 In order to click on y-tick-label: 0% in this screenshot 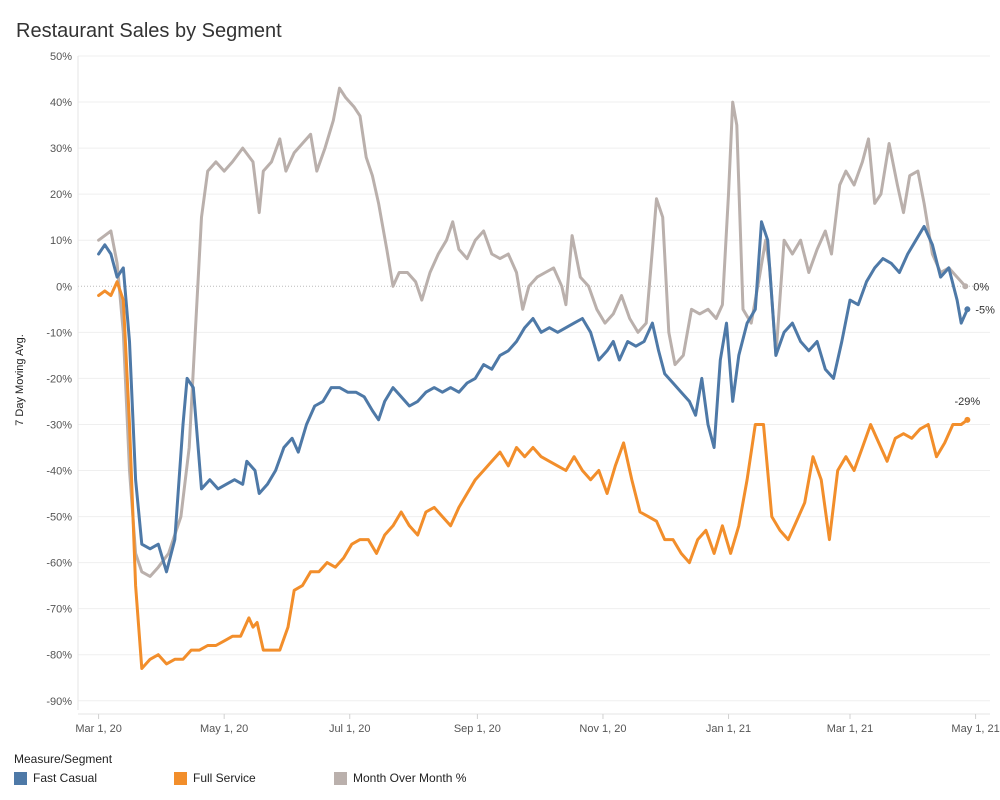, I will do `click(64, 287)`.